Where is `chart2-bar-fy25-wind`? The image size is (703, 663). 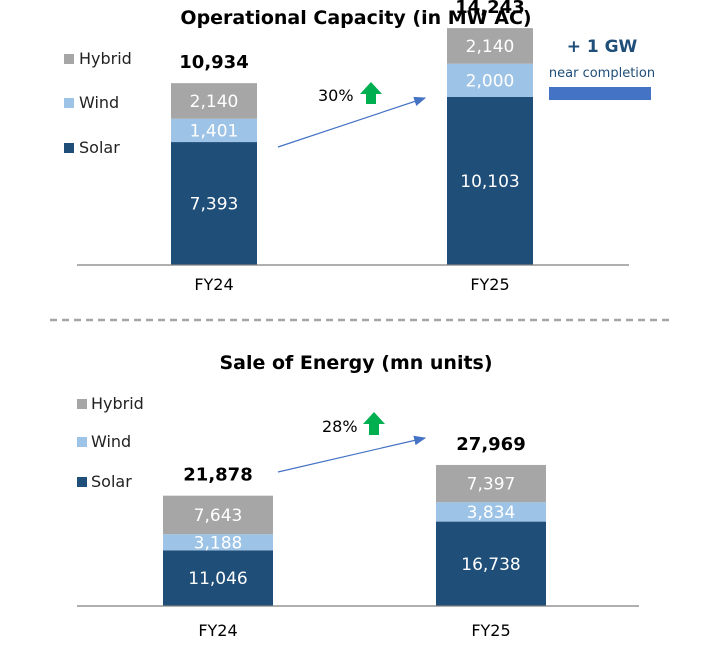 chart2-bar-fy25-wind is located at coordinates (491, 512).